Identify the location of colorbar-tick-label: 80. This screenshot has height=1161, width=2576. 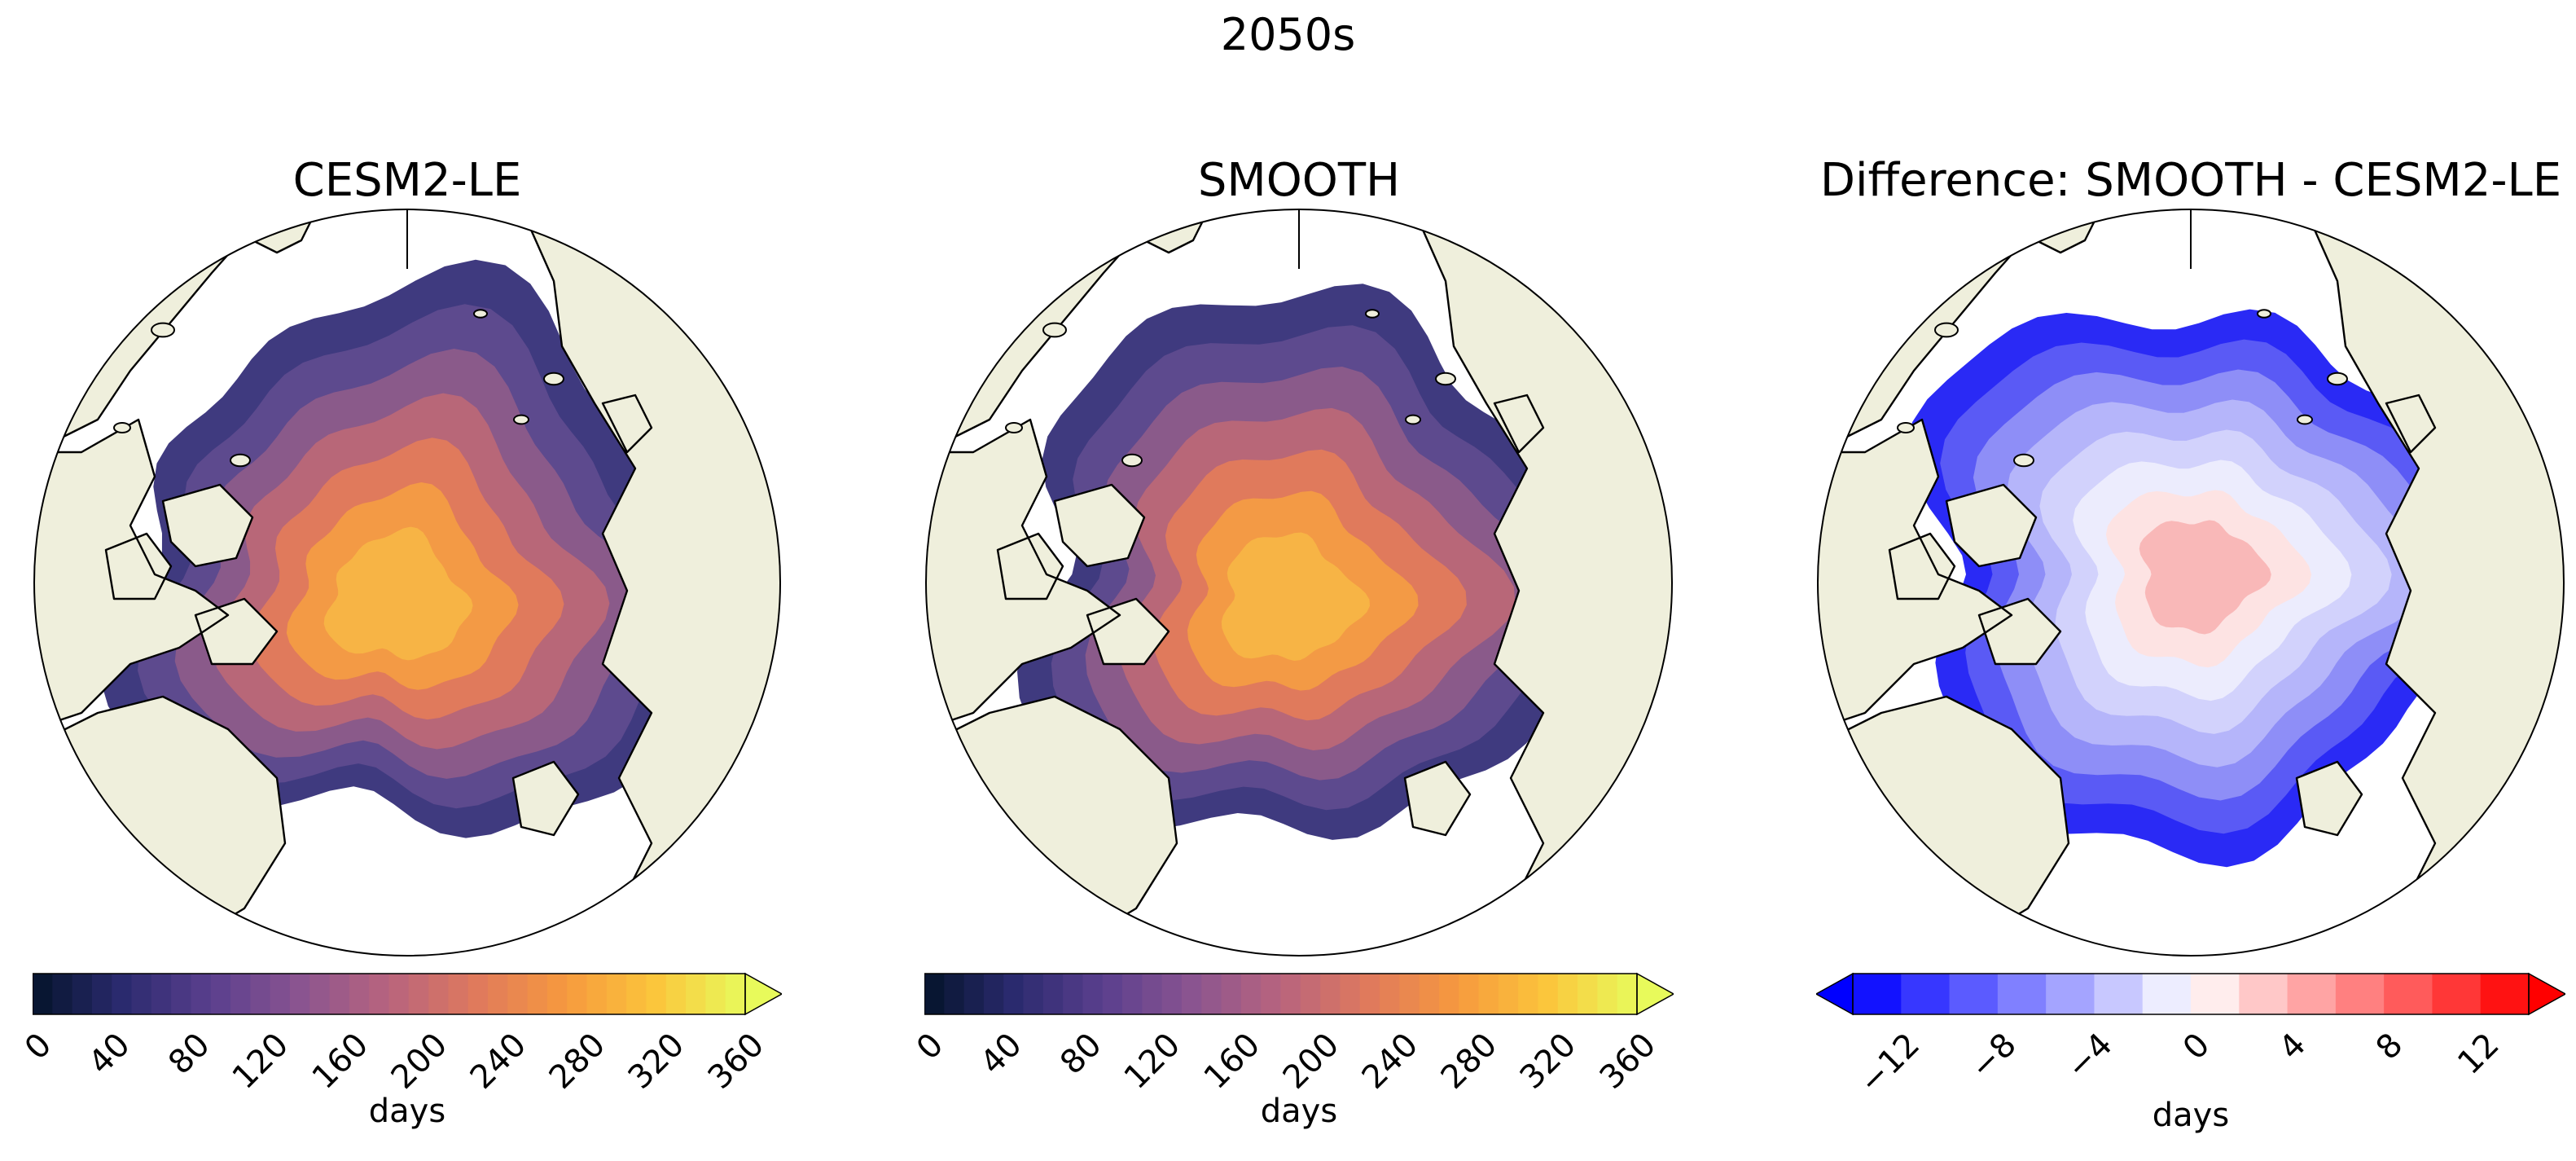
(188, 1054).